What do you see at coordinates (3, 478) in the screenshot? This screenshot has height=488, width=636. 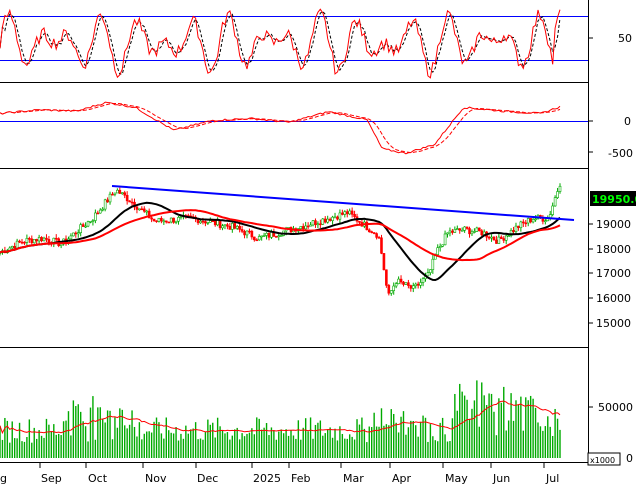 I see `x-label-aug: g` at bounding box center [3, 478].